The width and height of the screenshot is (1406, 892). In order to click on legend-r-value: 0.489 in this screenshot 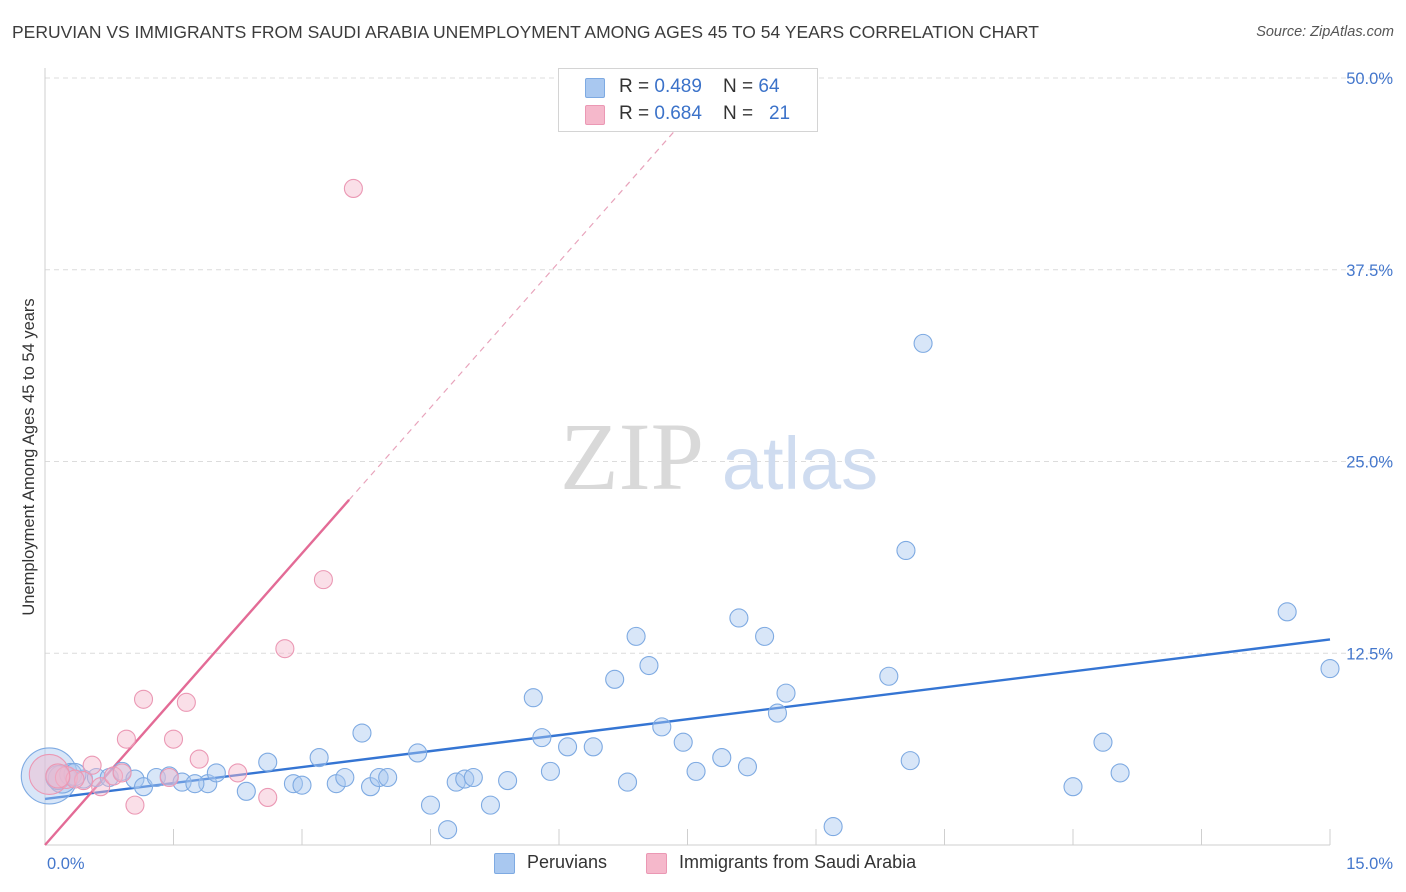, I will do `click(678, 86)`.